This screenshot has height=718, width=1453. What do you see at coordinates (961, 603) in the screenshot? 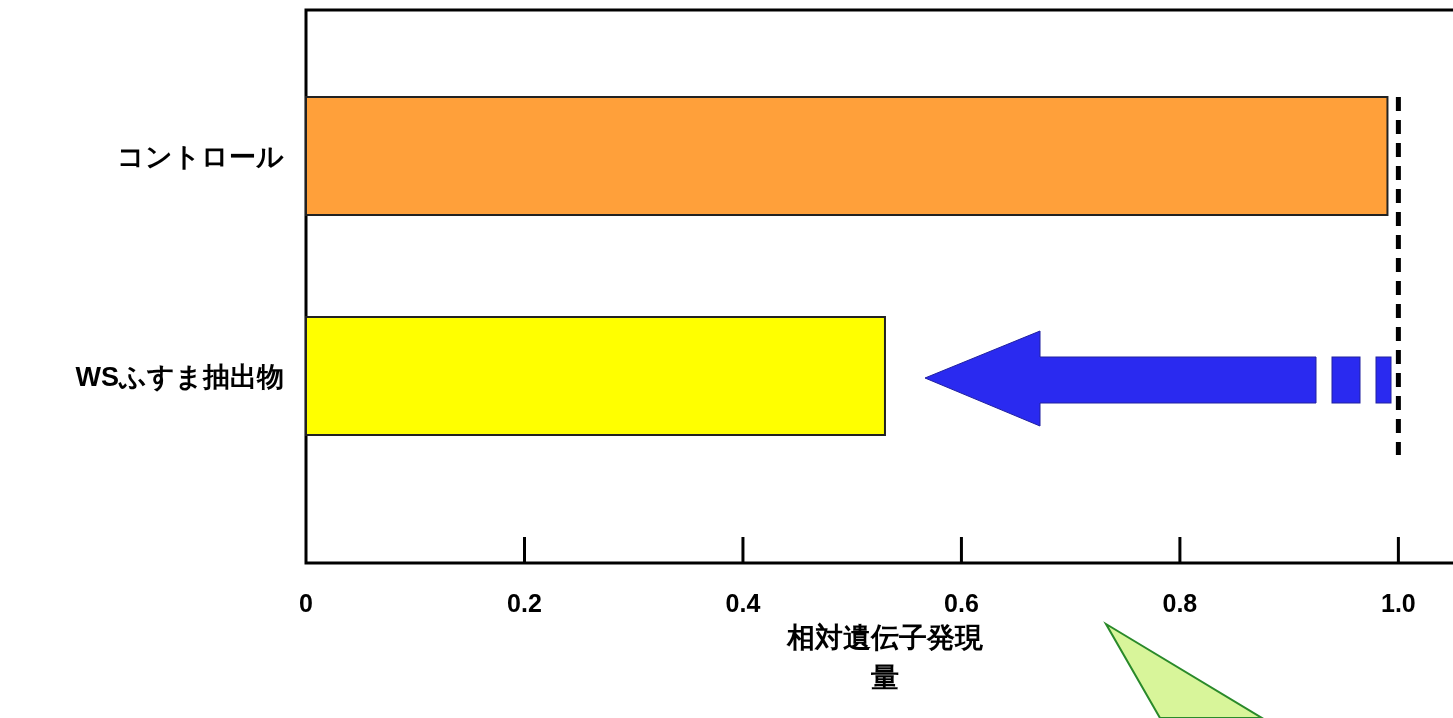
I see `x-tick-label: 0.6` at bounding box center [961, 603].